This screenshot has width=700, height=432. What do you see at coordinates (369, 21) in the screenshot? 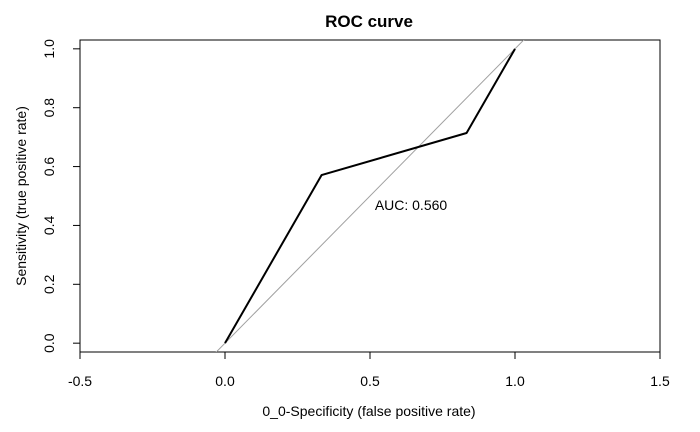
I see `chart-title: ROC curve` at bounding box center [369, 21].